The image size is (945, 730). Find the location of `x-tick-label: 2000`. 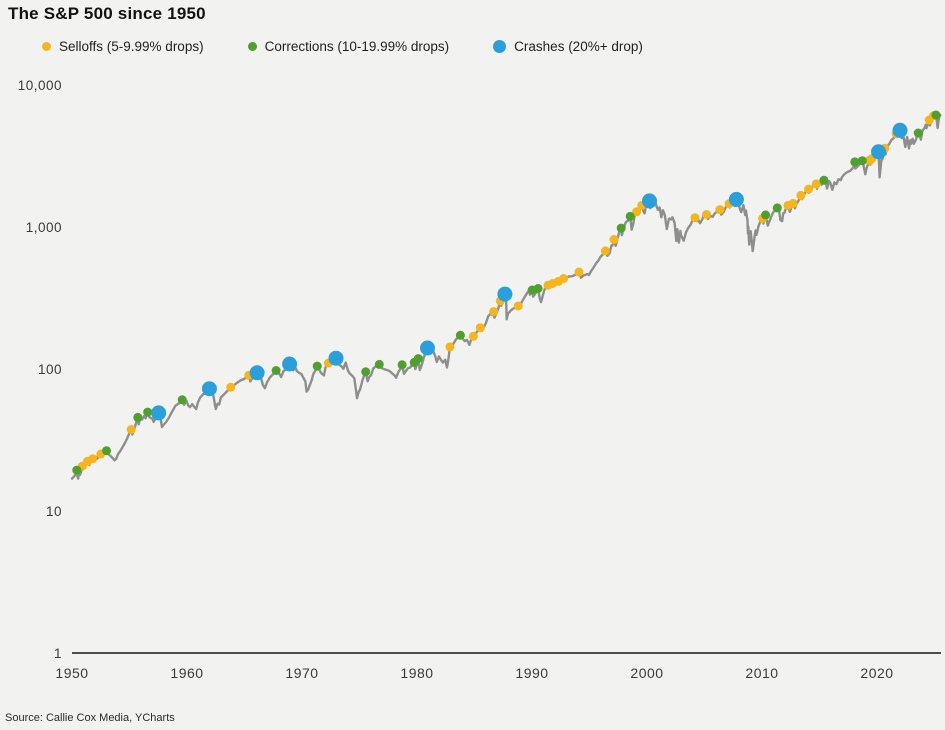

x-tick-label: 2000 is located at coordinates (646, 673).